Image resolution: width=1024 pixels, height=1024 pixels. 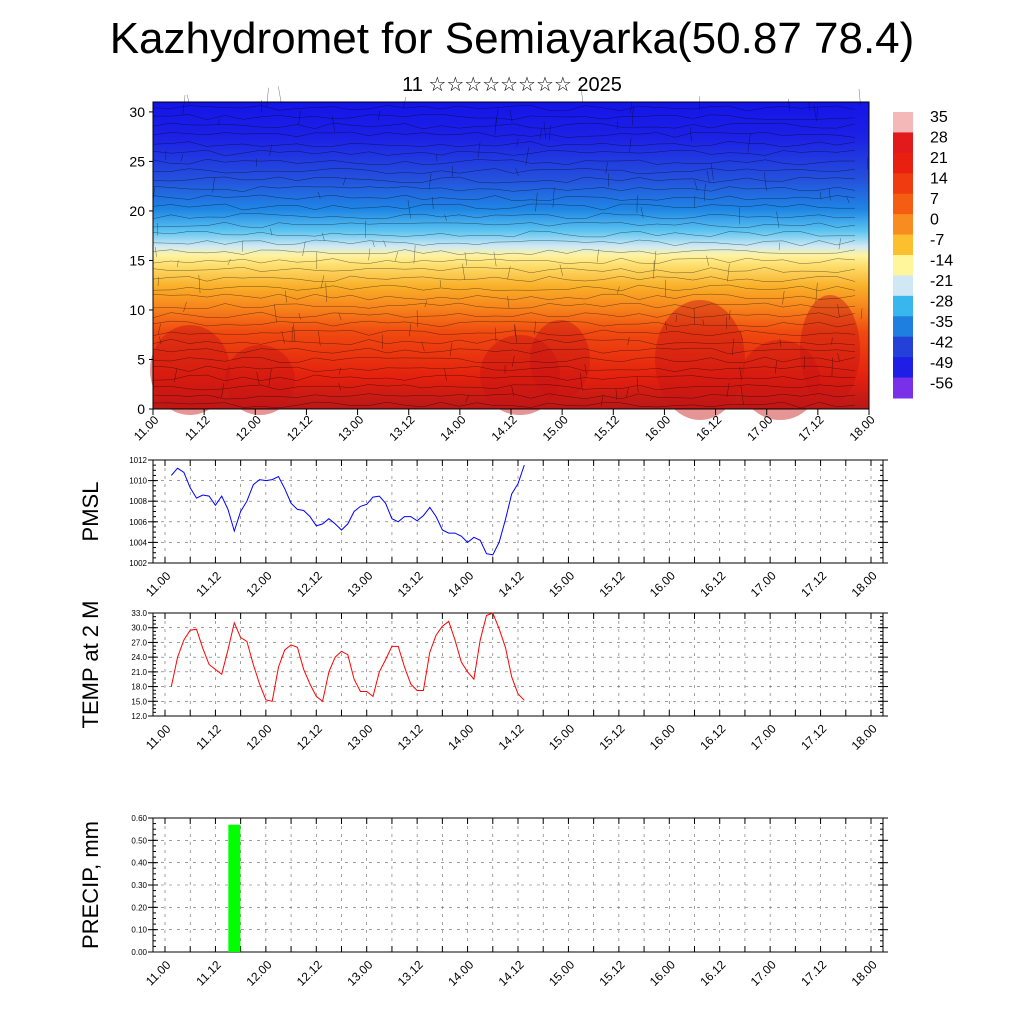 What do you see at coordinates (941, 261) in the screenshot?
I see `colorbar-label: -14` at bounding box center [941, 261].